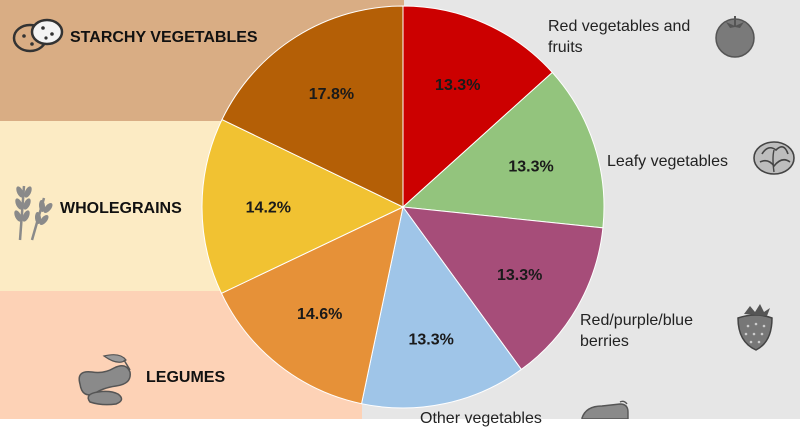  What do you see at coordinates (121, 208) in the screenshot?
I see `label-wholegrains: WHOLEGRAINS` at bounding box center [121, 208].